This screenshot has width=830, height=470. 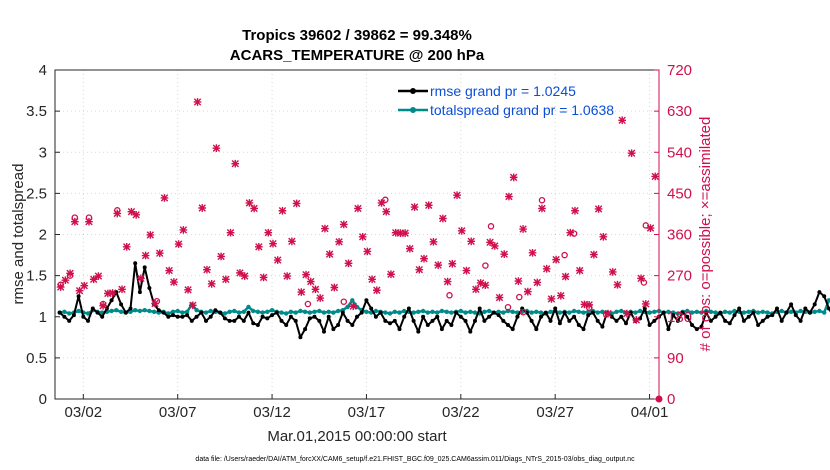 I want to click on y-left-tick-label: 0.5, so click(x=36, y=358).